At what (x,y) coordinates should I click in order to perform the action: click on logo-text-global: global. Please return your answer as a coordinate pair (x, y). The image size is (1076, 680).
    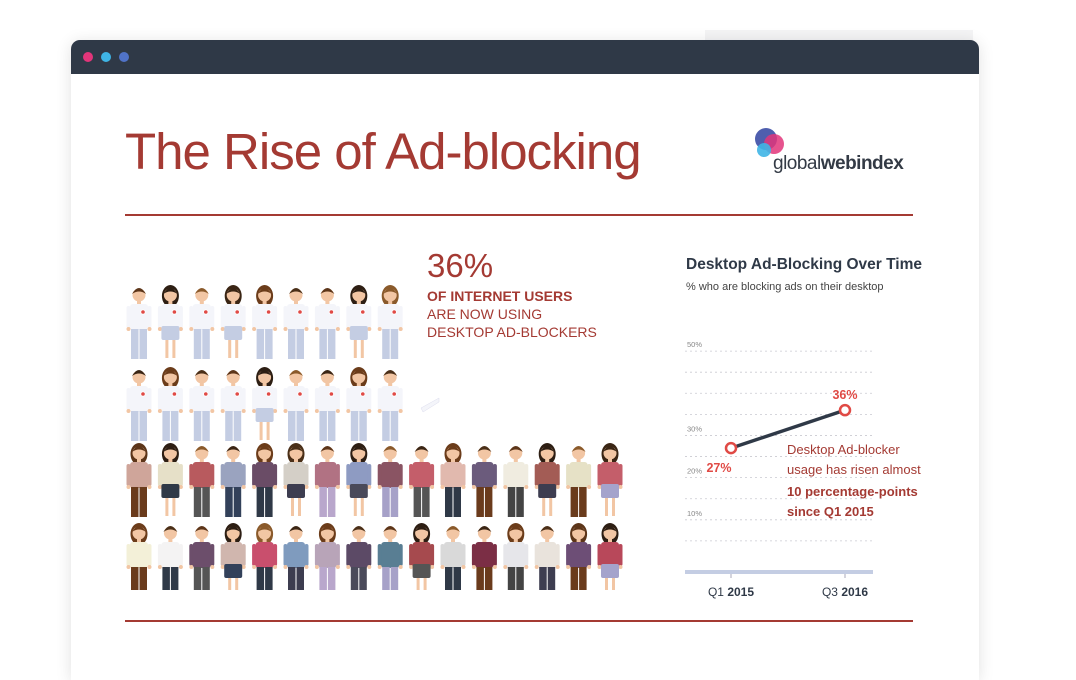
    Looking at the image, I should click on (797, 163).